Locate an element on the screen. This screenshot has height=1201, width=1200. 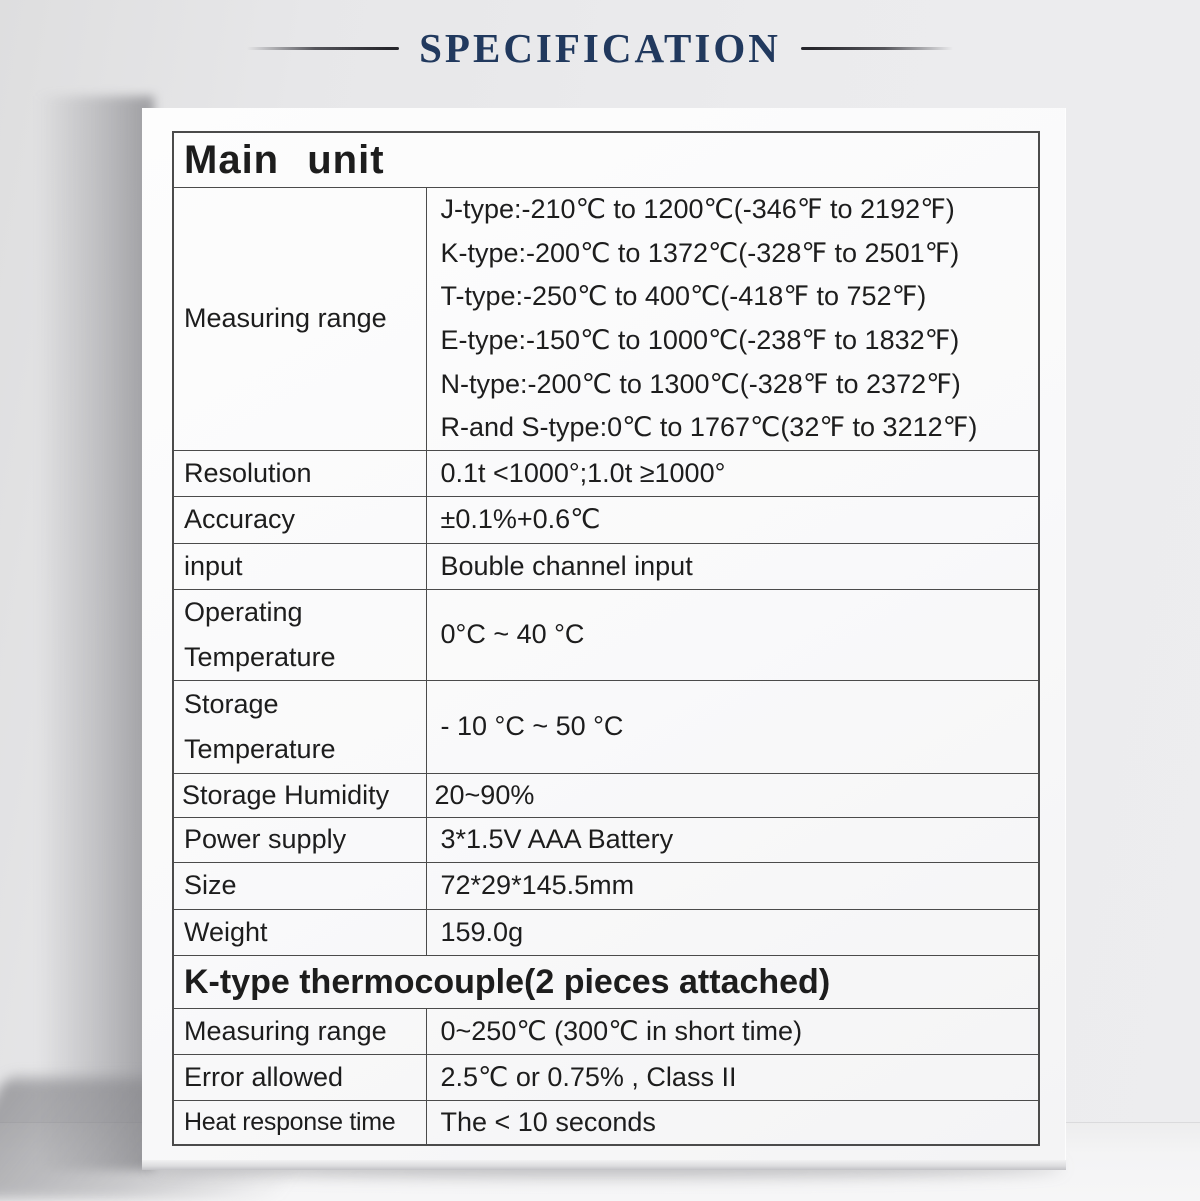
row-value-weight: 159.0g is located at coordinates (732, 932).